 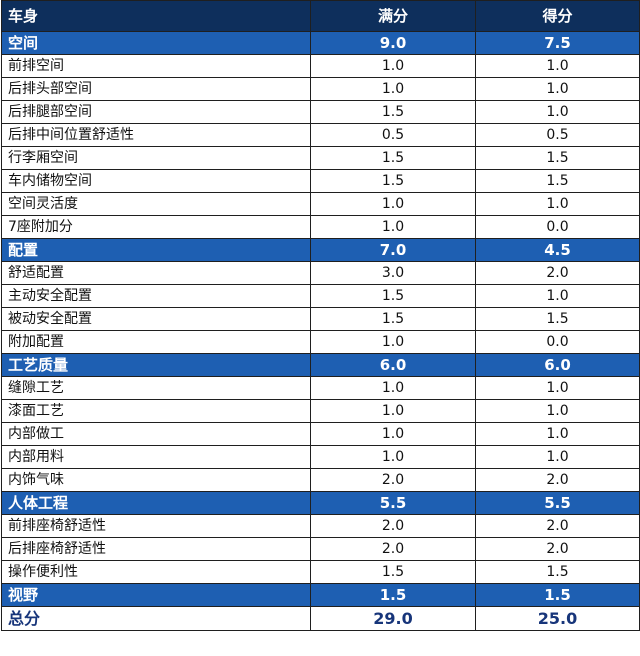 I want to click on item-name: 附加配置, so click(x=156, y=342).